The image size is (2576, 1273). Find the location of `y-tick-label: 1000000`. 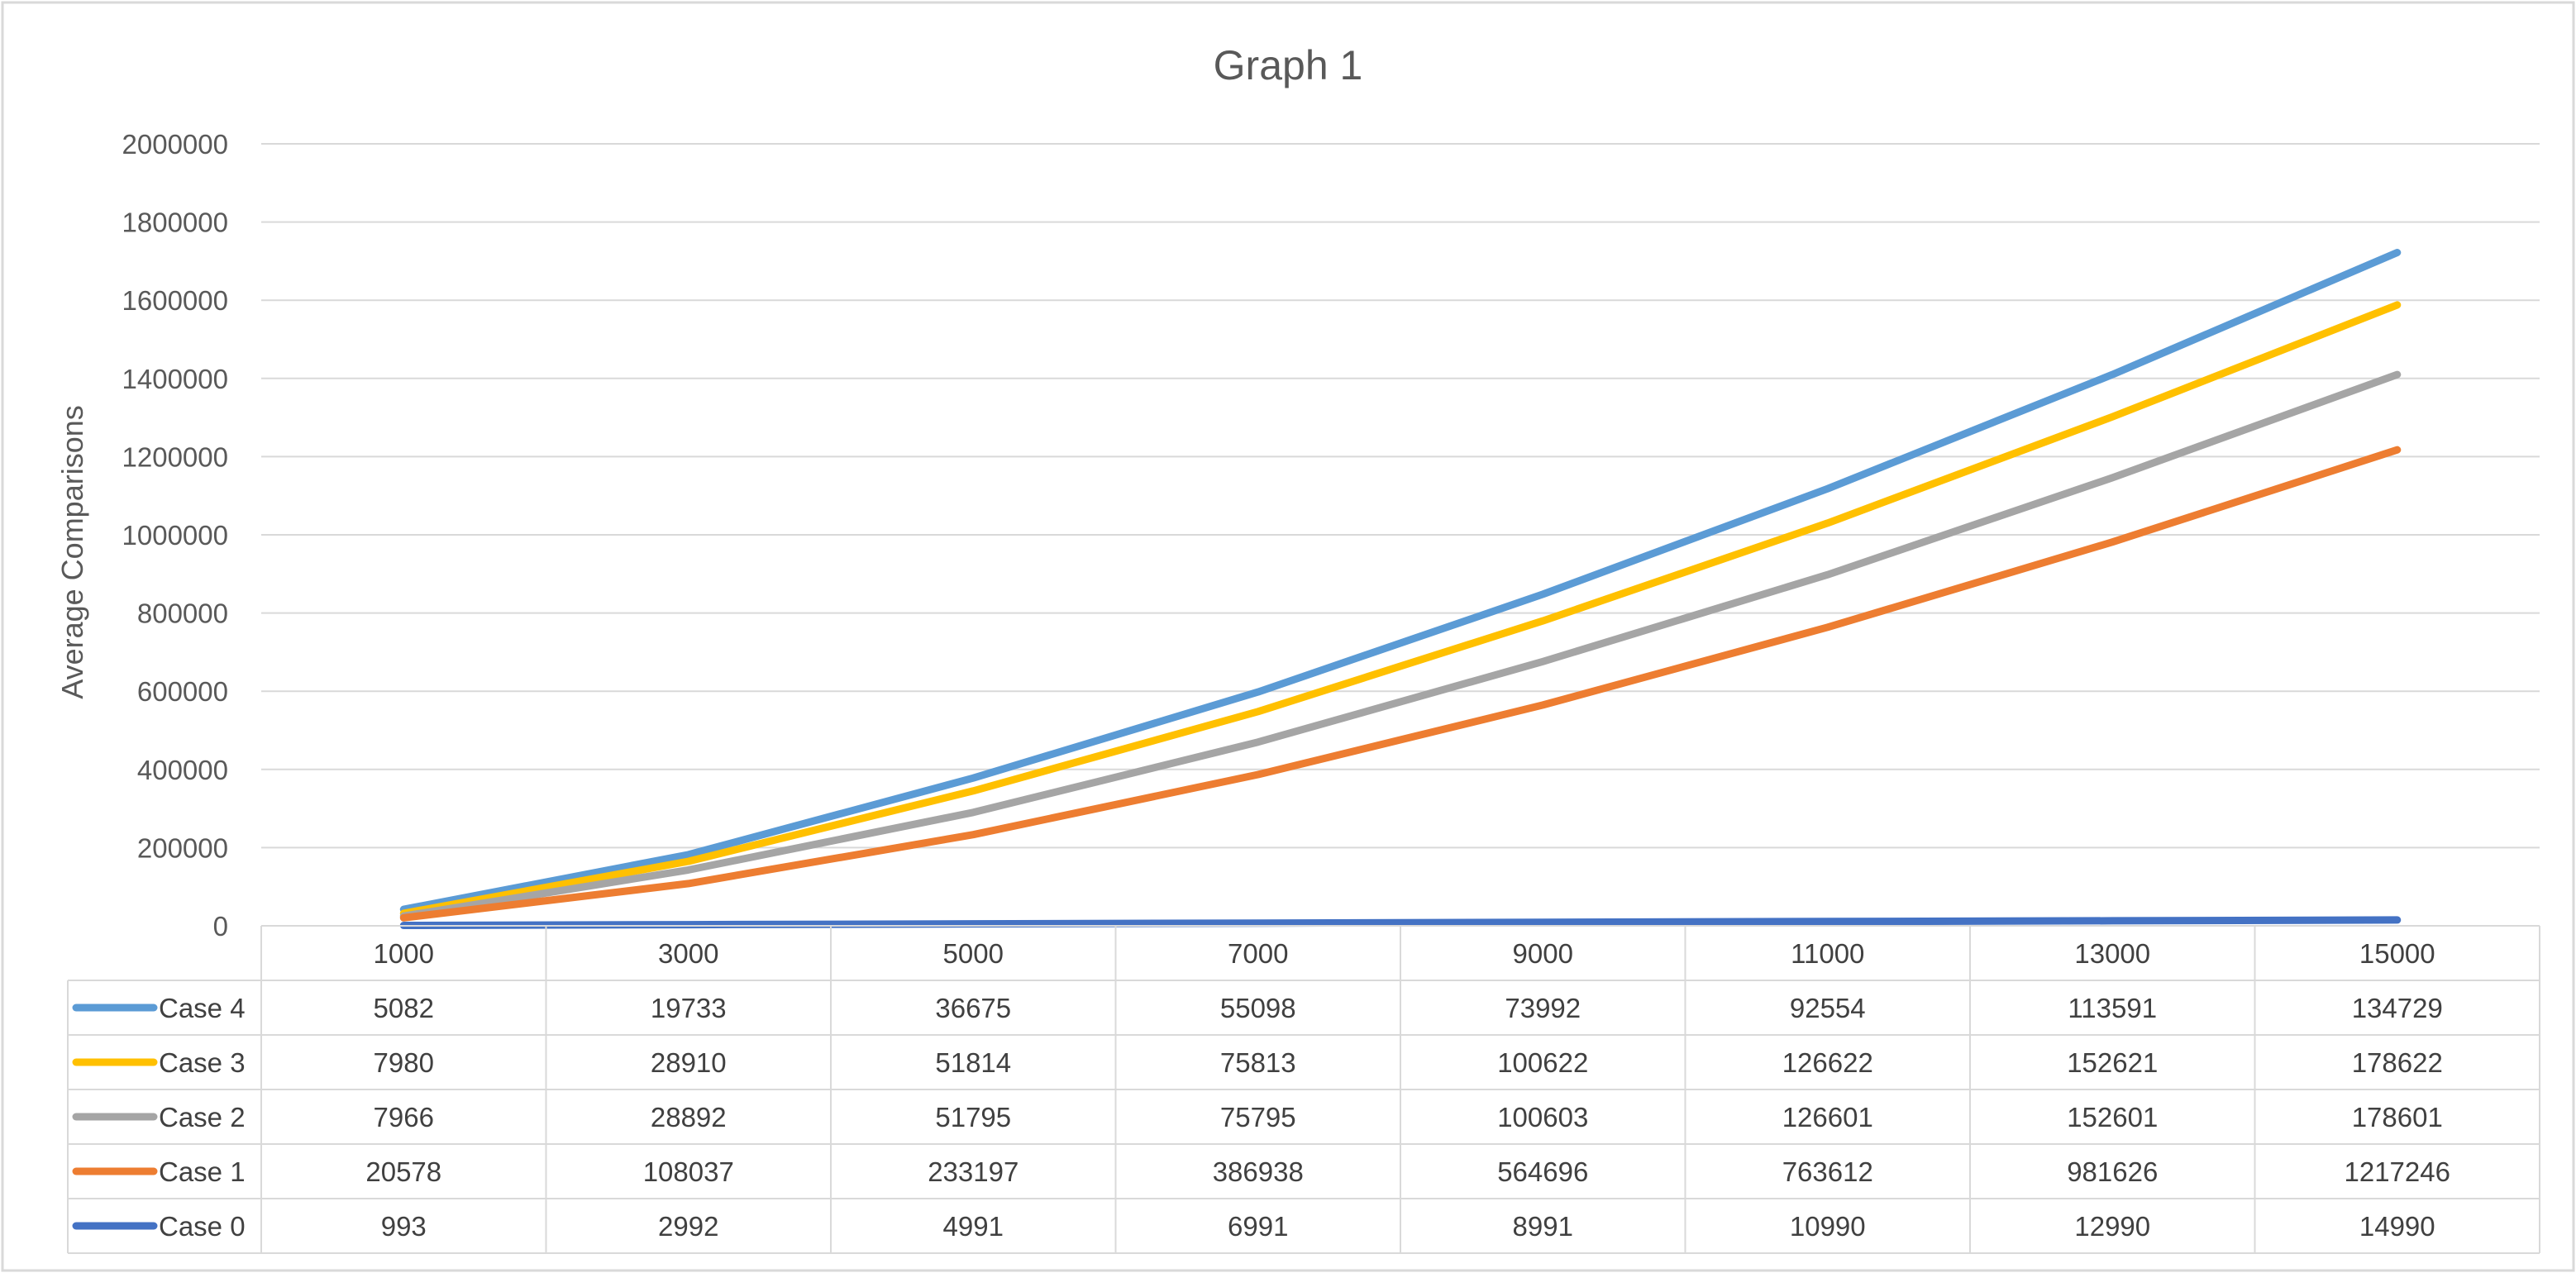

y-tick-label: 1000000 is located at coordinates (175, 535).